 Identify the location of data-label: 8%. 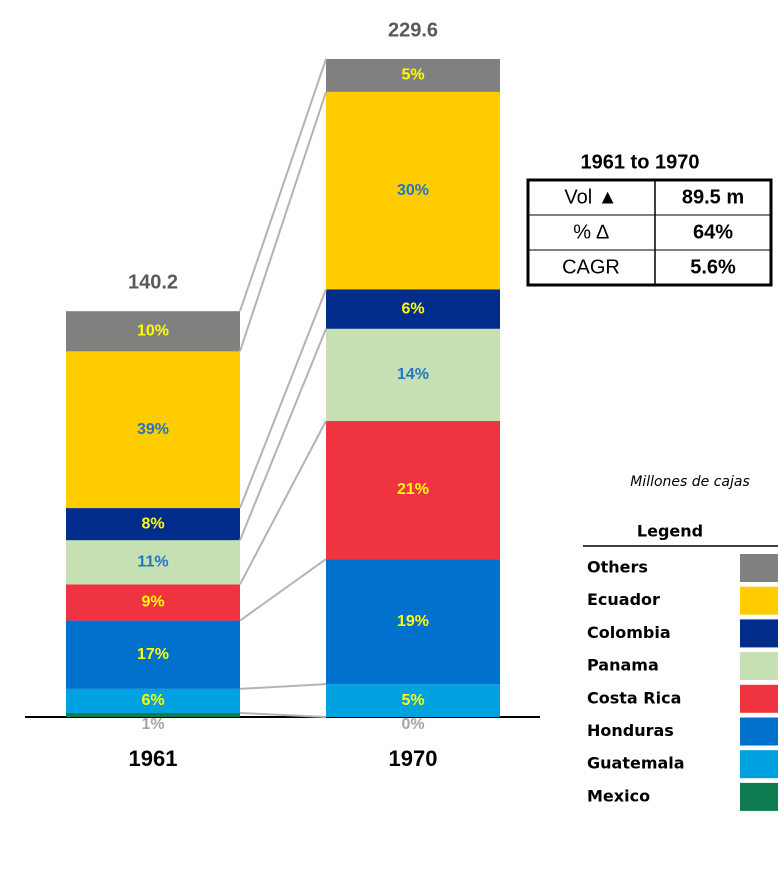
(152, 523).